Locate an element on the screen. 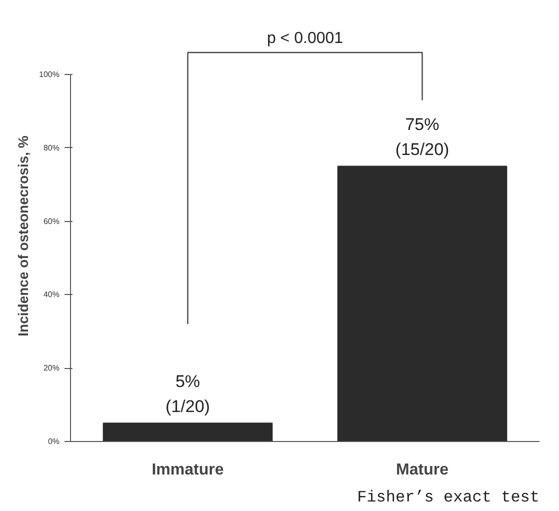  y-tick-label: 40% is located at coordinates (51, 295).